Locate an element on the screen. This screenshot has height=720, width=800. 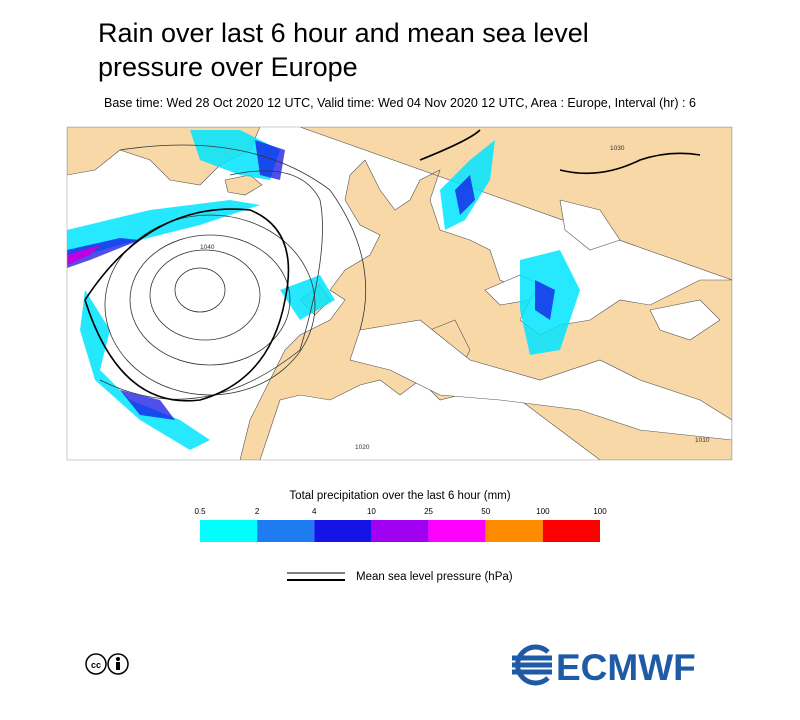
colorbar-tick-label: 25 is located at coordinates (428, 511).